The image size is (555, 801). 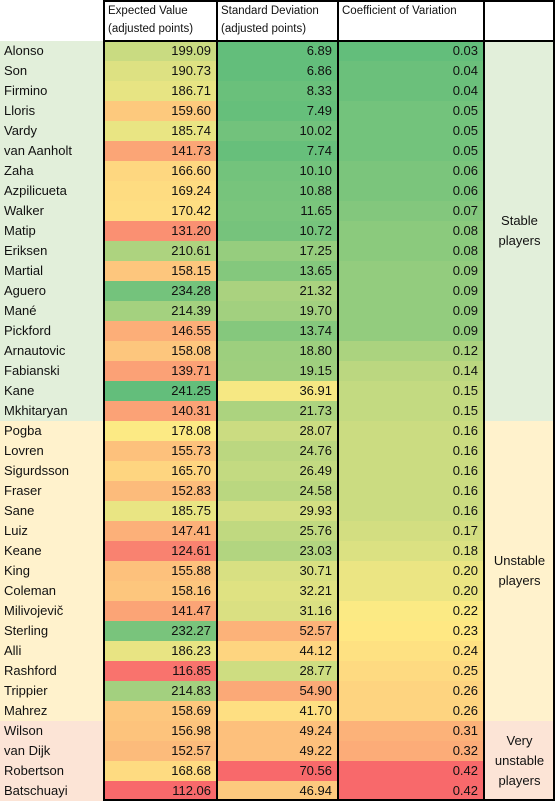 I want to click on value-cell-sd: 10.72, so click(x=277, y=231).